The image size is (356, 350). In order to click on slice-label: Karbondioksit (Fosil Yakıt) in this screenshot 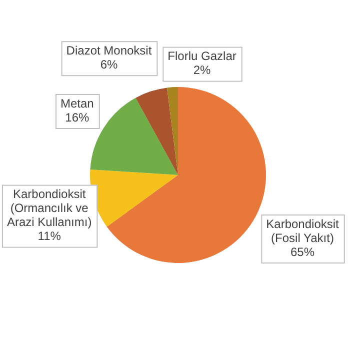, I will do `click(303, 230)`.